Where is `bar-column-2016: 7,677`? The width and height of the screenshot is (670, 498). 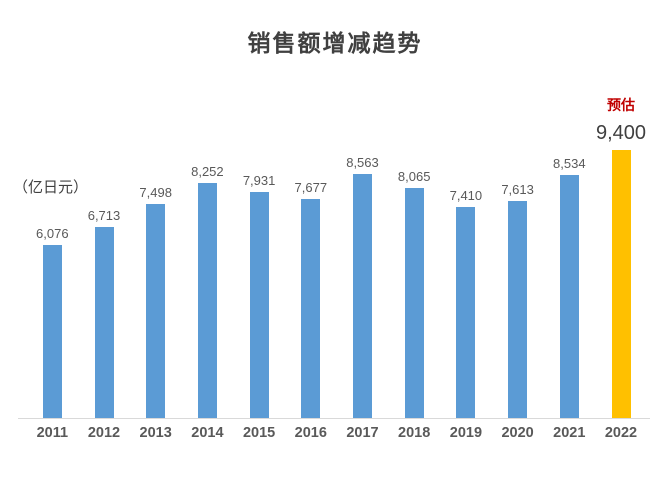
bar-column-2016: 7,677 is located at coordinates (311, 209).